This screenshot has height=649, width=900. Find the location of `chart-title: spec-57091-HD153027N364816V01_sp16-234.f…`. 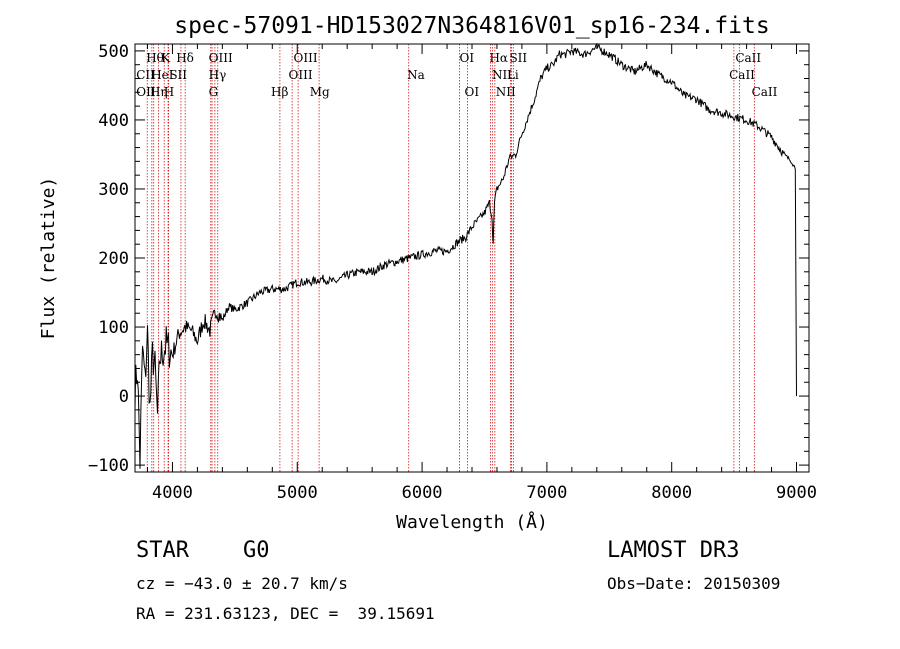

chart-title: spec-57091-HD153027N364816V01_sp16-234.f… is located at coordinates (471, 26).